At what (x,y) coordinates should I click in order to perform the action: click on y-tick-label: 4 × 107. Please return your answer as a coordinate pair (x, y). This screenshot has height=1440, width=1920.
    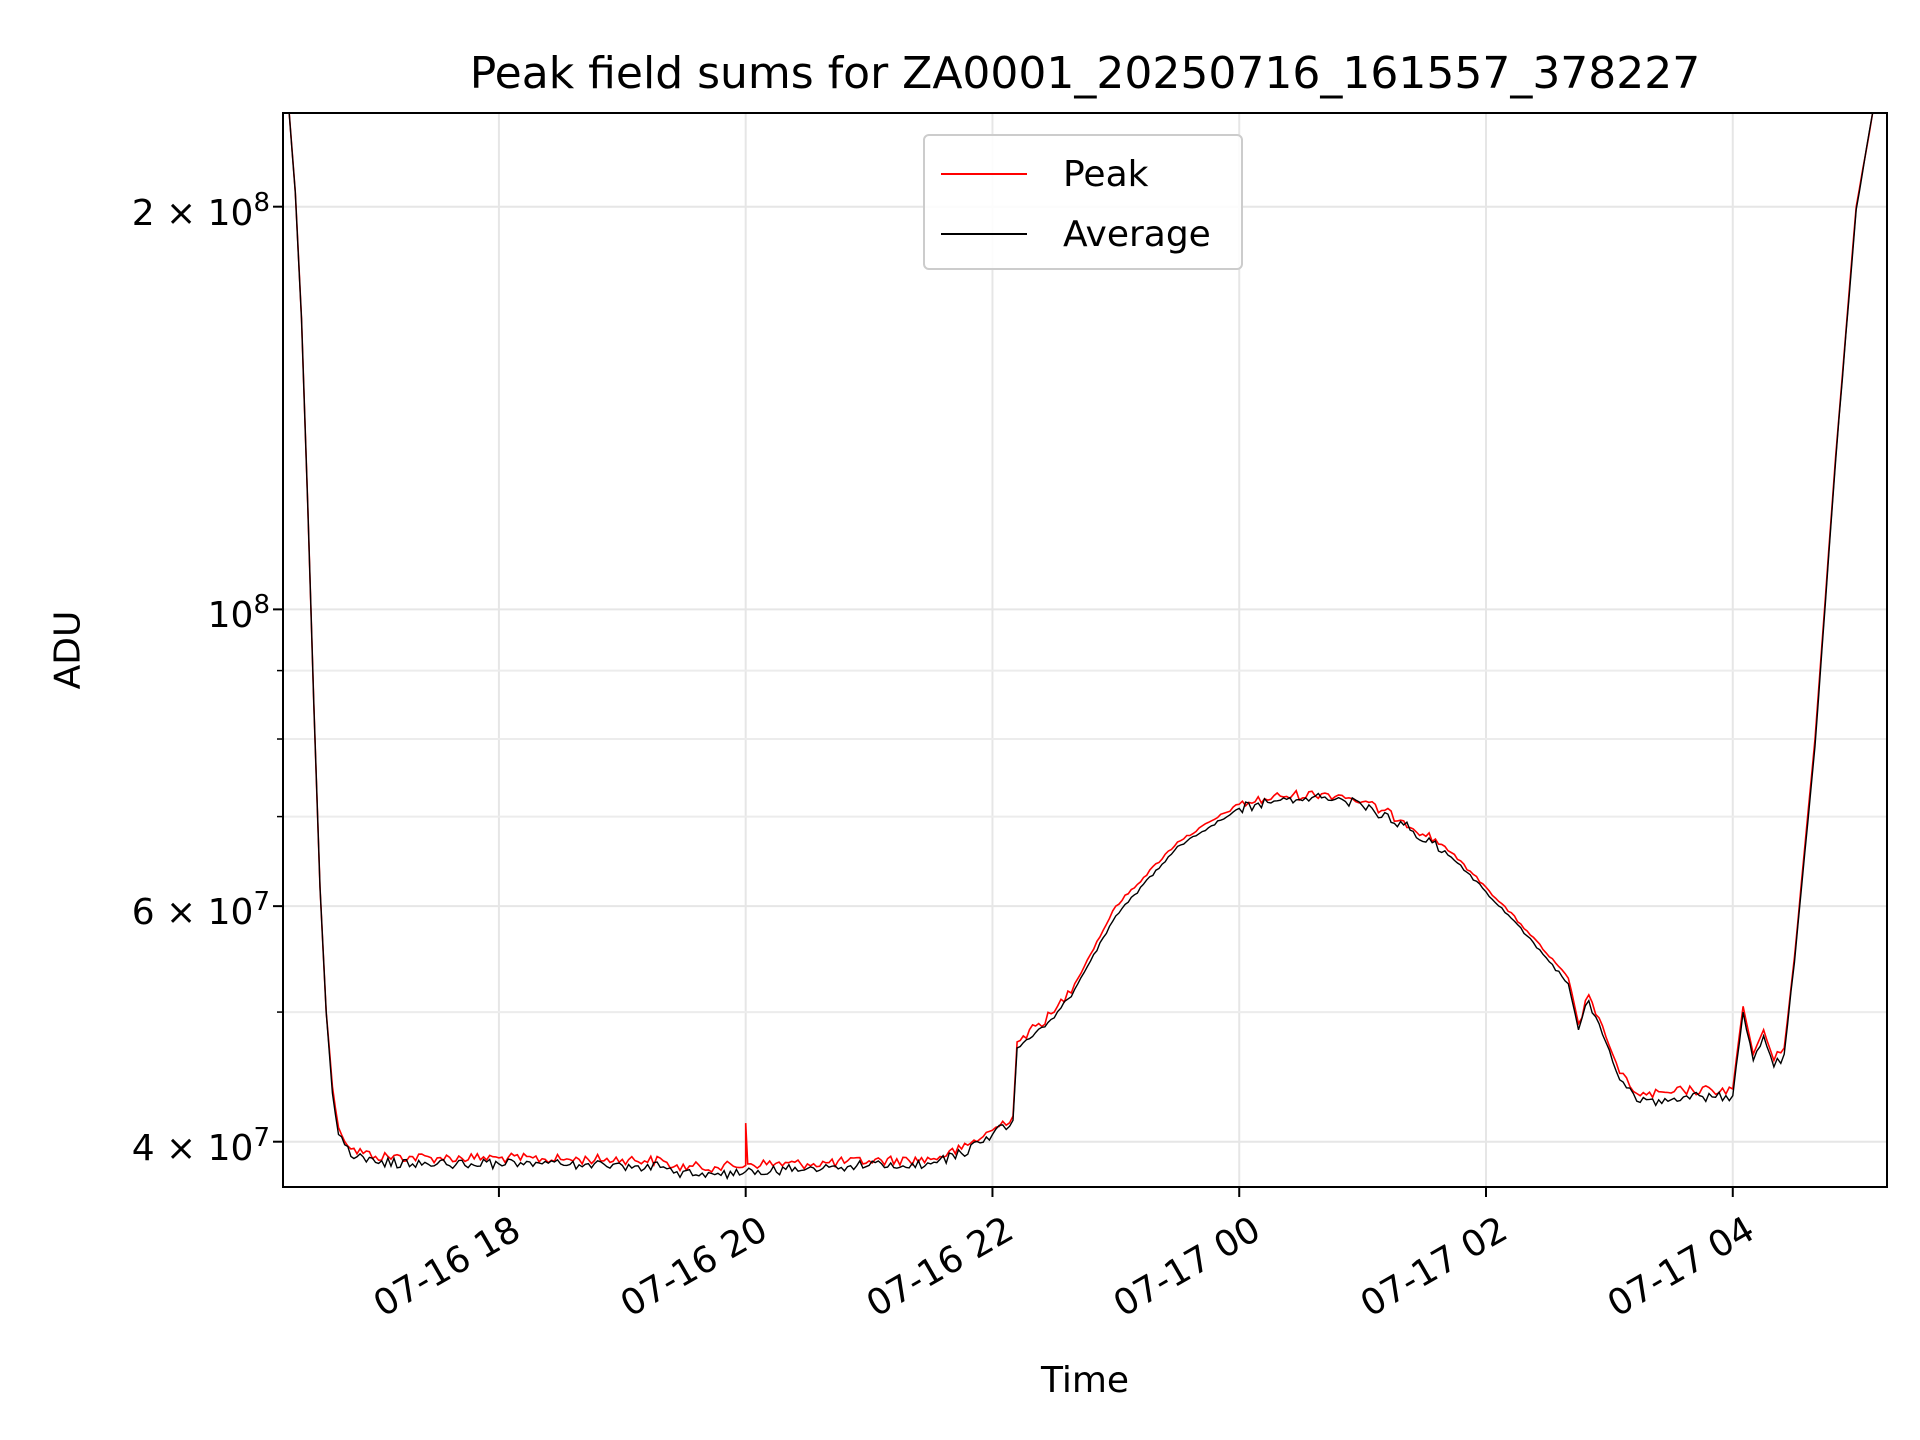
    Looking at the image, I should click on (201, 1146).